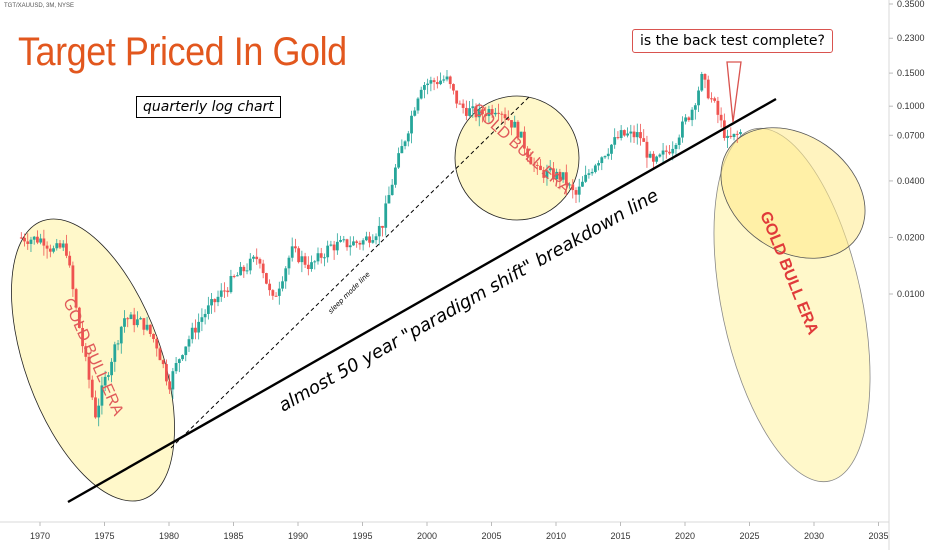 This screenshot has height=550, width=932. Describe the element at coordinates (911, 237) in the screenshot. I see `y-tick-label: 0.0200` at that location.